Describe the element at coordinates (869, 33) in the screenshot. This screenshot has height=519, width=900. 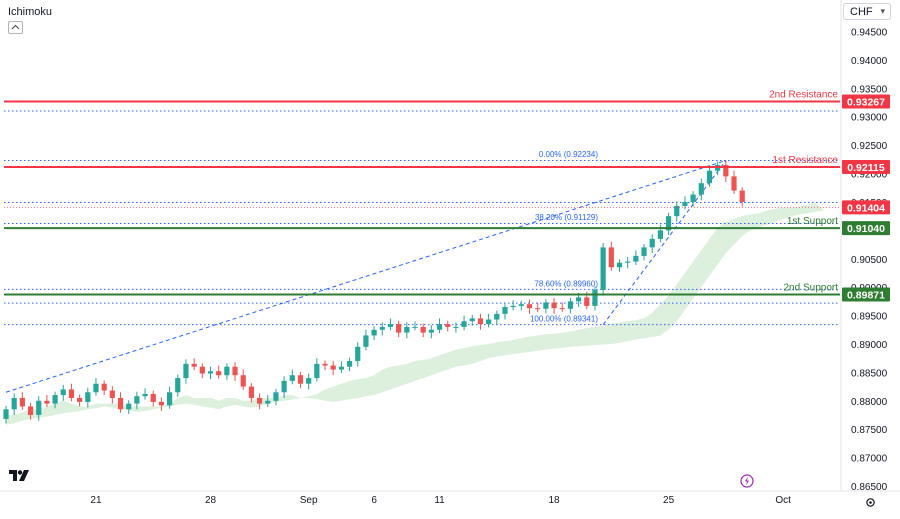
I see `y-tick-label: 0.94500` at that location.